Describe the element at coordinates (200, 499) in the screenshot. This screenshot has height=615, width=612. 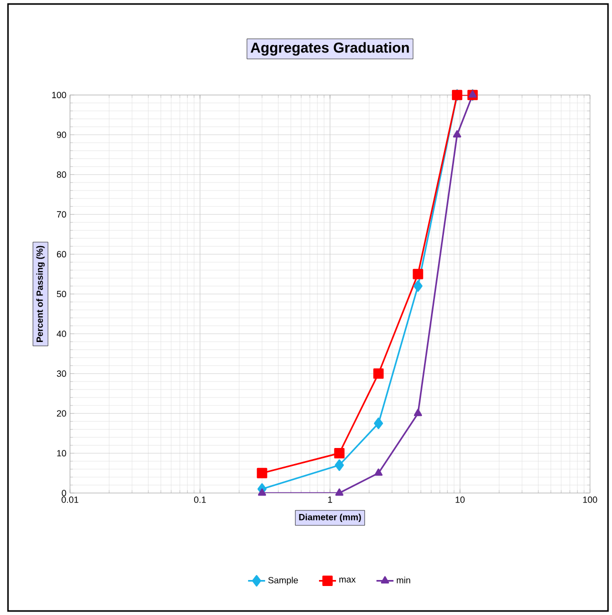
I see `x-tick-label: 0.1` at that location.